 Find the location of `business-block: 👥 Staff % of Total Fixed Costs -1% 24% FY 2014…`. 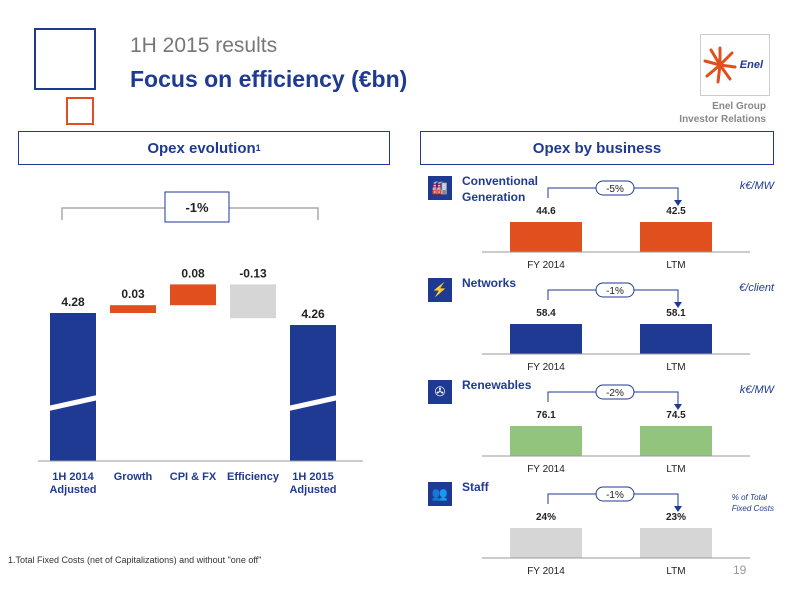

business-block: 👥 Staff % of Total Fixed Costs -1% 24% FY 2014… is located at coordinates (600, 525).